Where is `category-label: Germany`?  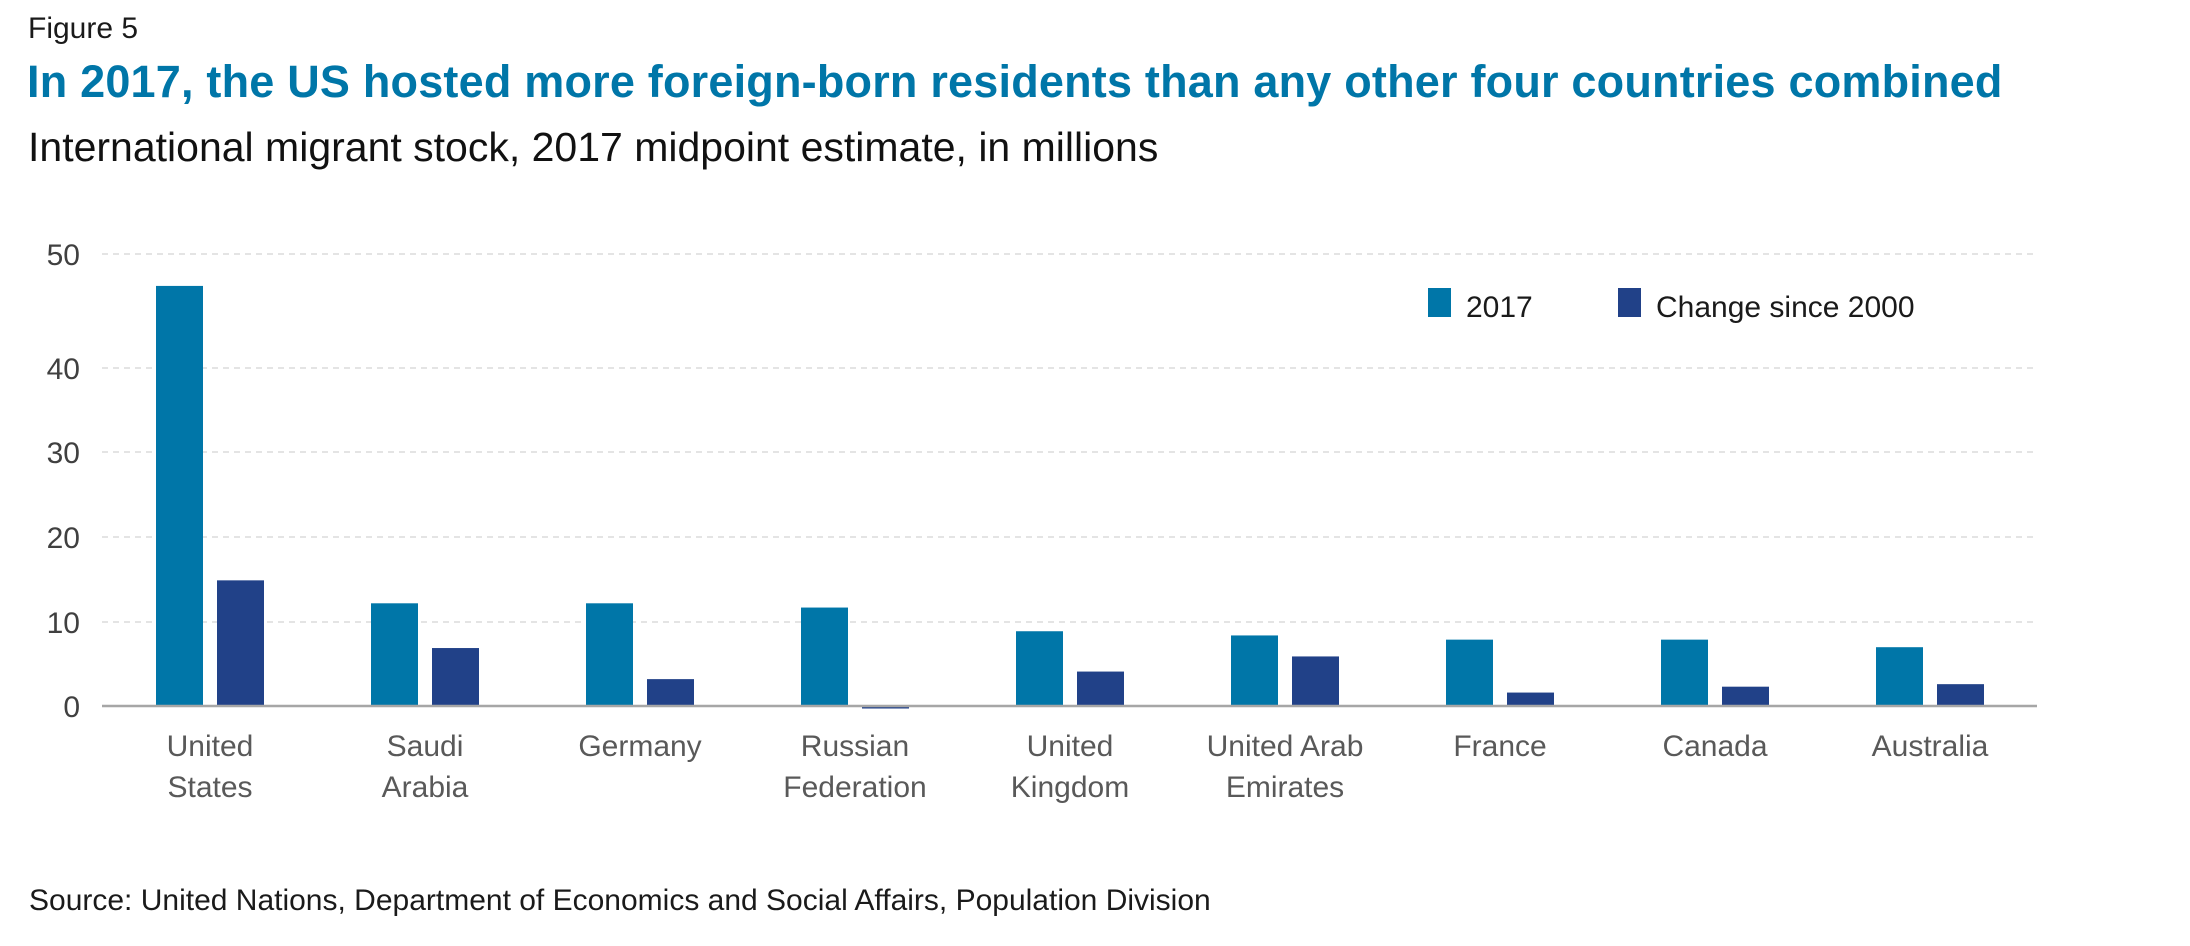 category-label: Germany is located at coordinates (639, 746).